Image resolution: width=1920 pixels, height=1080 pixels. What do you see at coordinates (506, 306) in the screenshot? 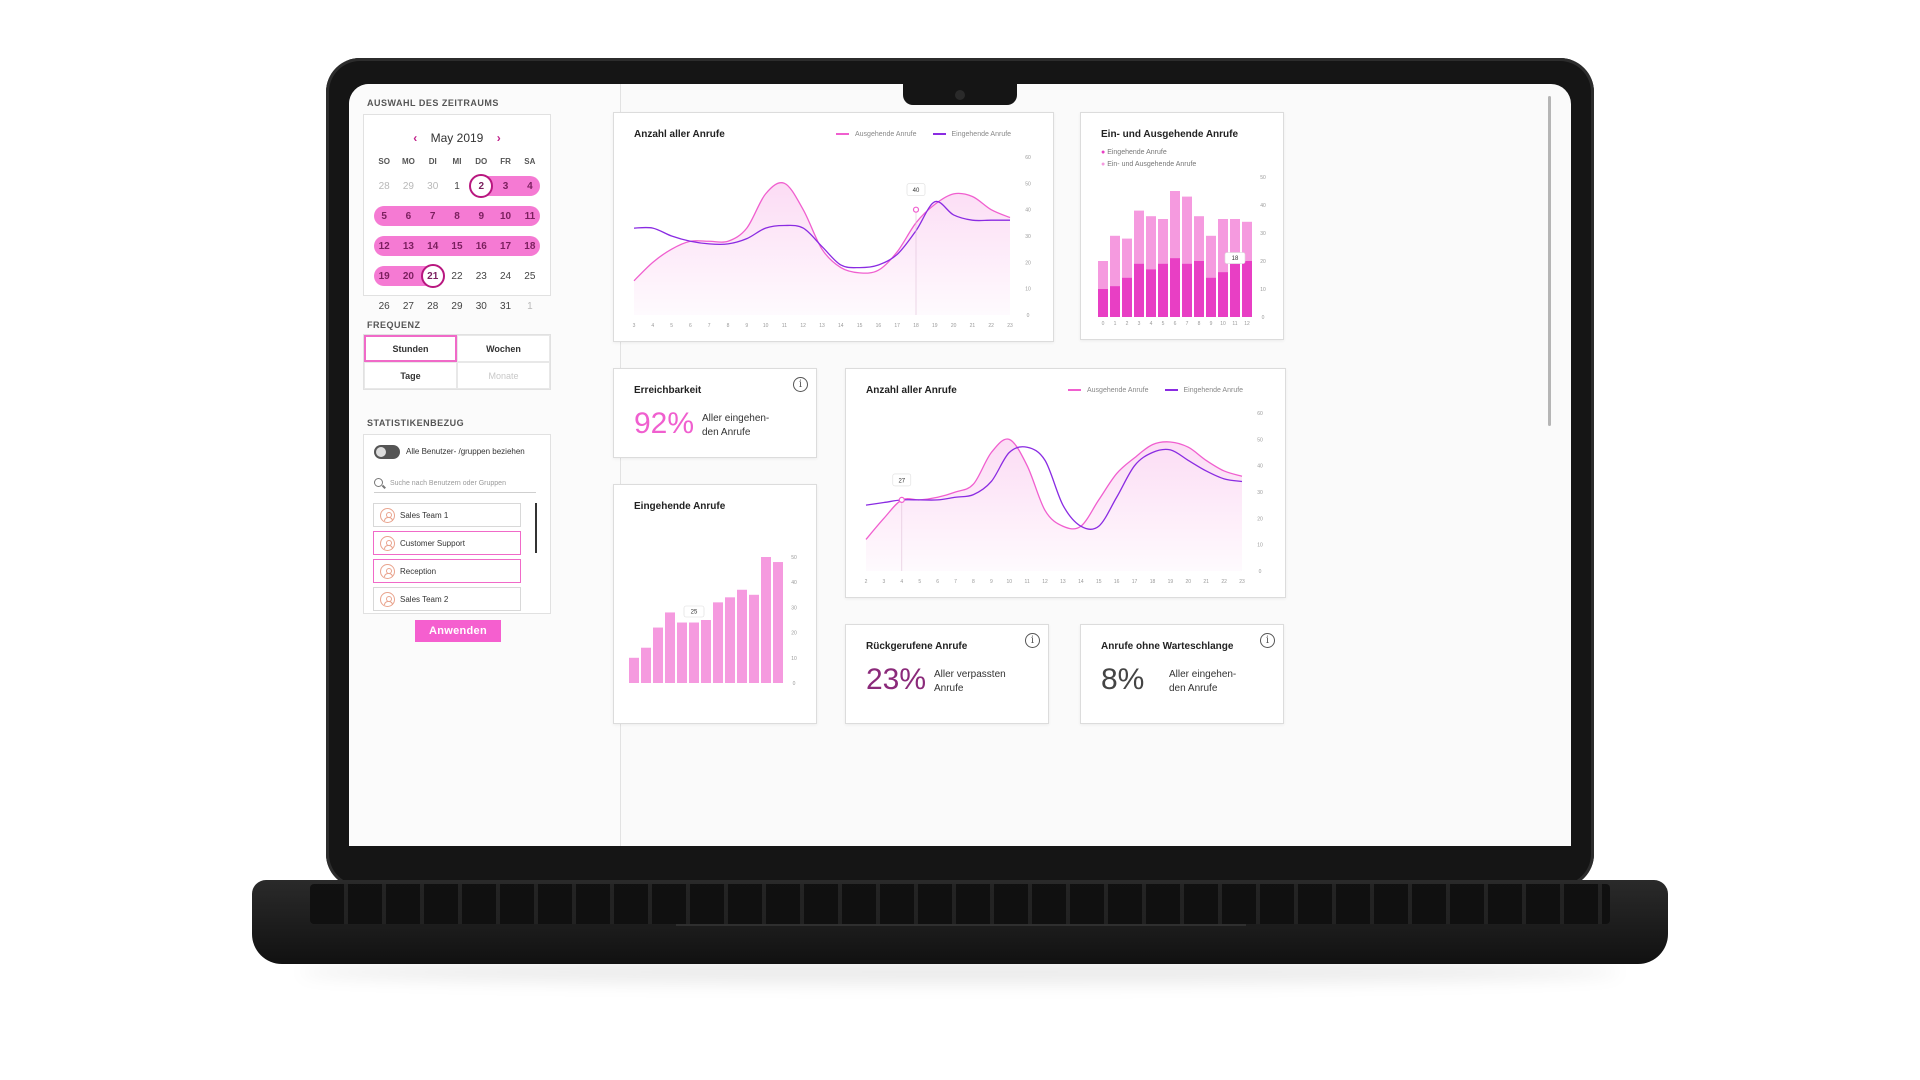
I see `calendar-day: 31` at bounding box center [506, 306].